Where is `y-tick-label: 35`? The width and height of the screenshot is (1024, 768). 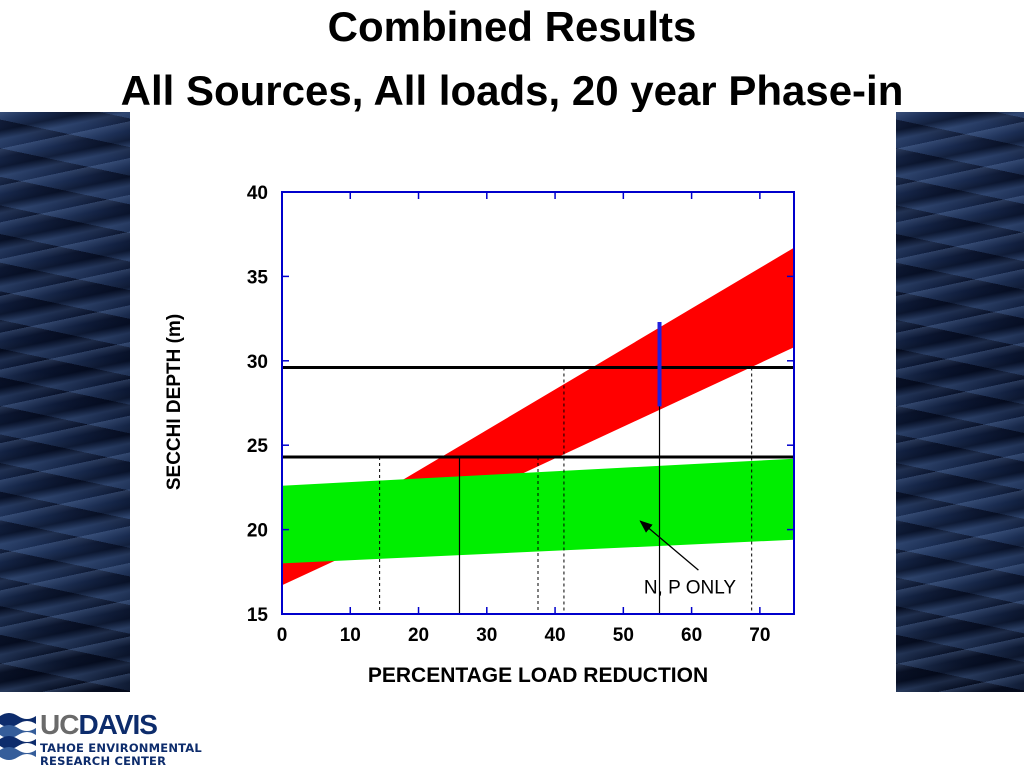
y-tick-label: 35 is located at coordinates (258, 277).